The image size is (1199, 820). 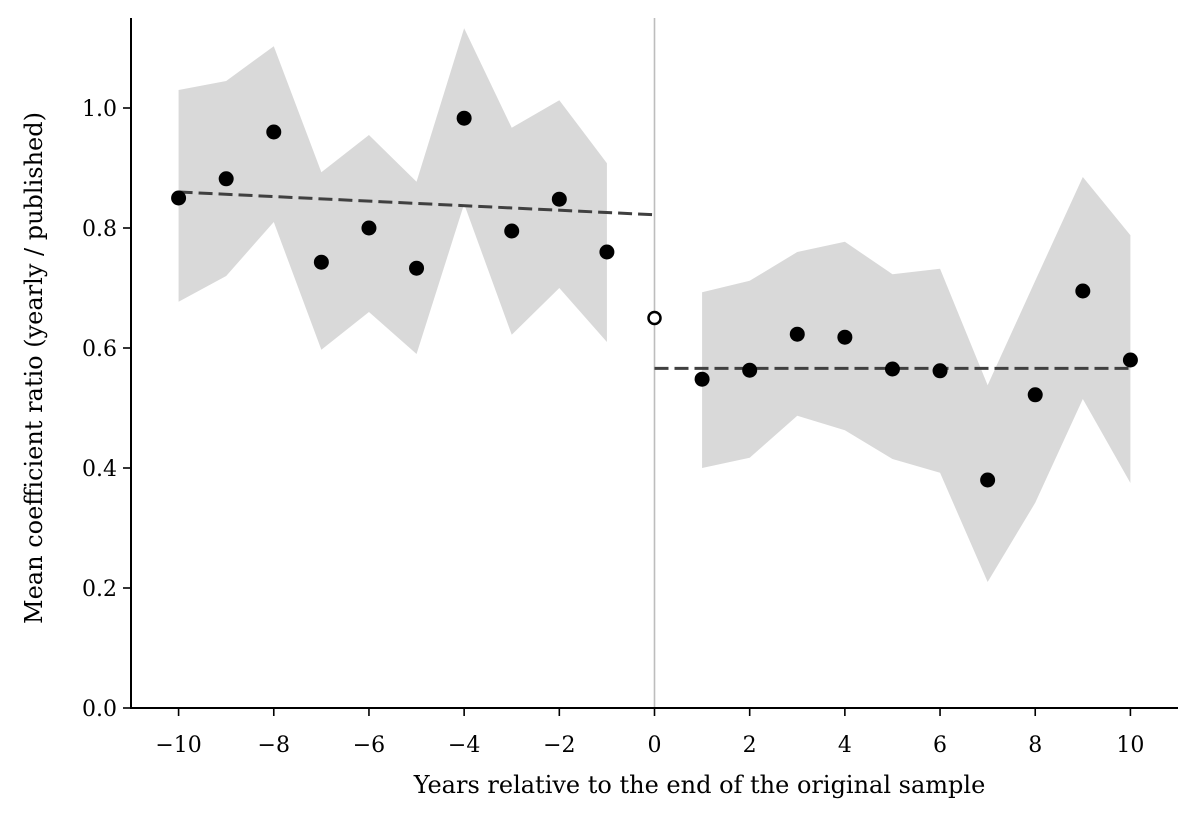 What do you see at coordinates (106, 409) in the screenshot?
I see `y-axis-ticks: 0.0 0.2 0.4 0.6 0.8 1.0` at bounding box center [106, 409].